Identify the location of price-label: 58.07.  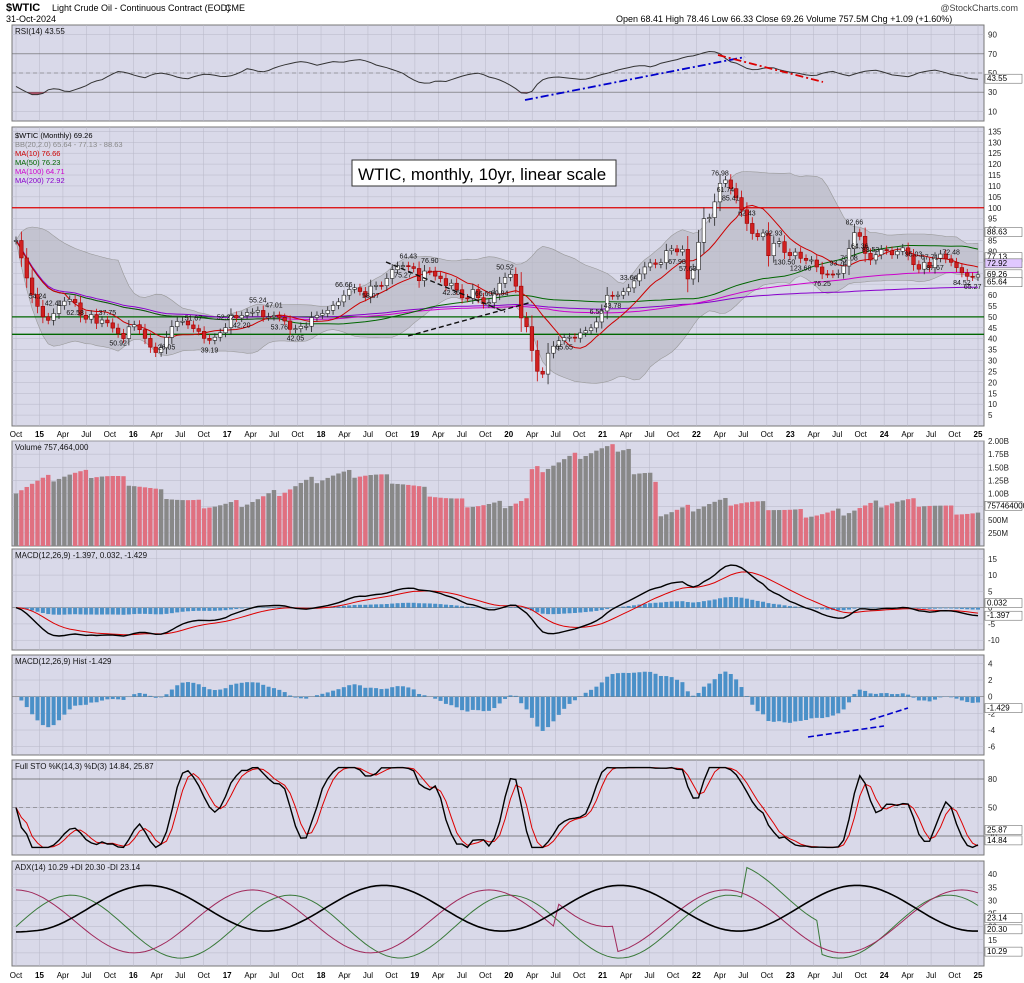
(371, 296).